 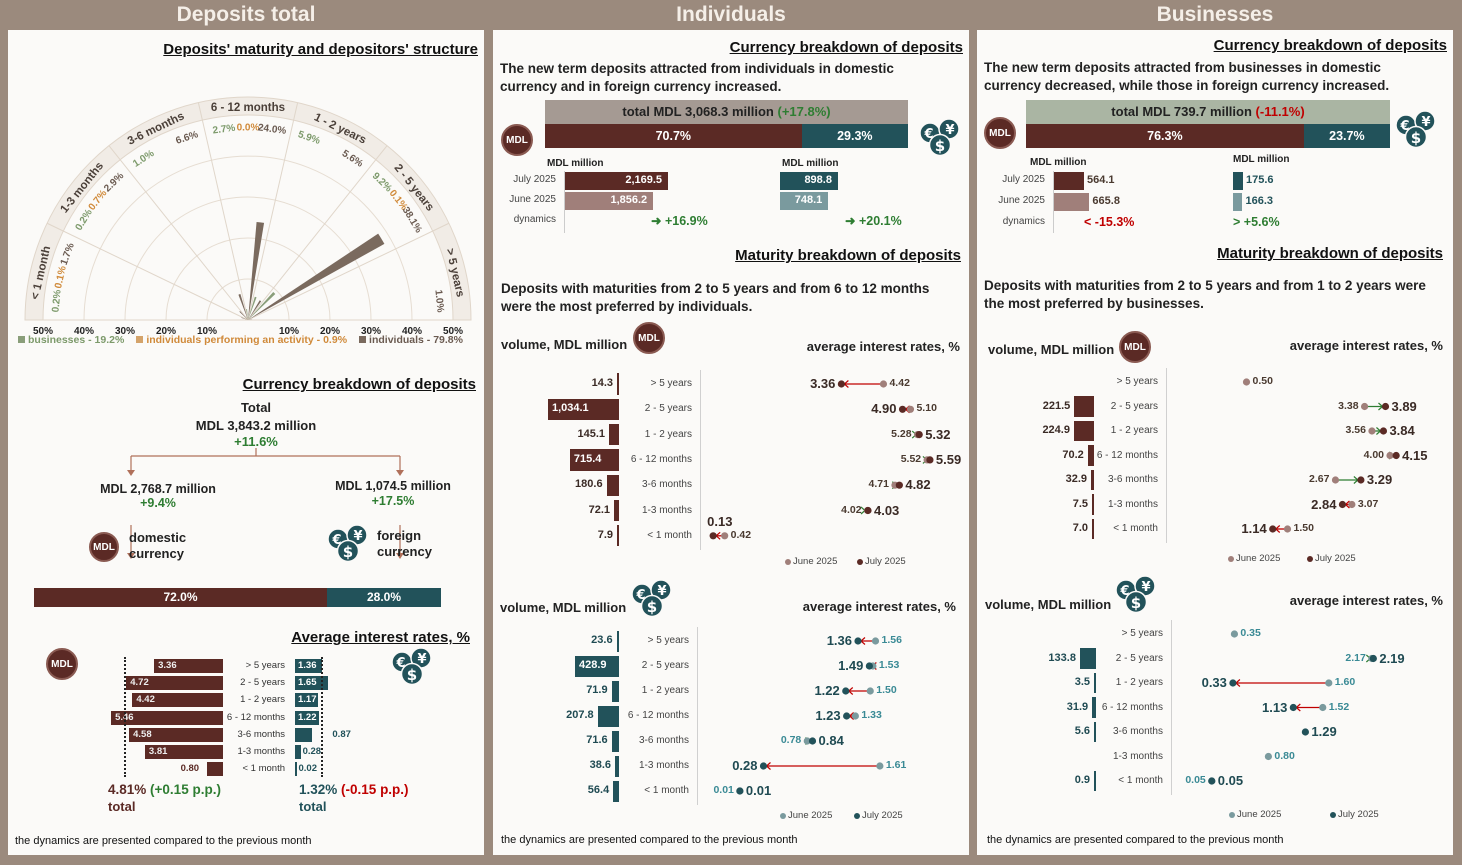 What do you see at coordinates (896, 765) in the screenshot?
I see `june-rate-label: 1.61` at bounding box center [896, 765].